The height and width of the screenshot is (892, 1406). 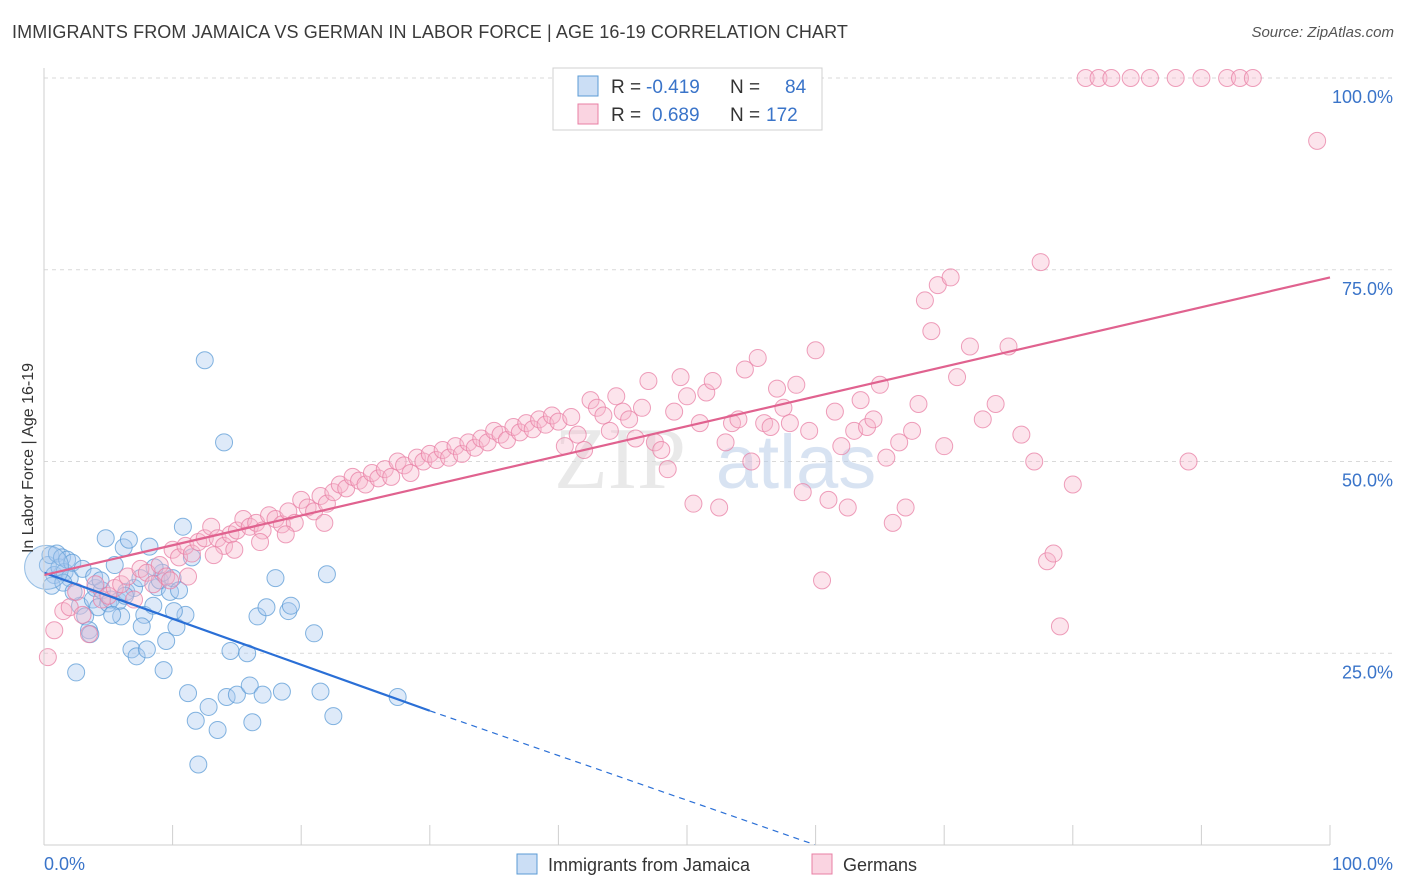 What do you see at coordinates (622, 778) in the screenshot?
I see `jamaica-trend-extension` at bounding box center [622, 778].